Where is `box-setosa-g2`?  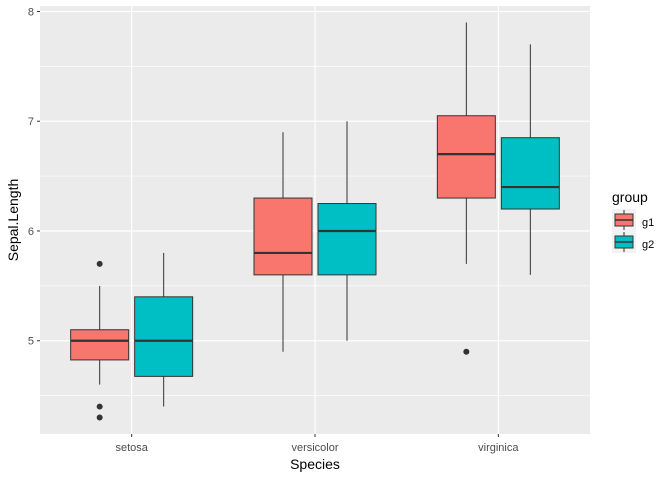 box-setosa-g2 is located at coordinates (164, 329).